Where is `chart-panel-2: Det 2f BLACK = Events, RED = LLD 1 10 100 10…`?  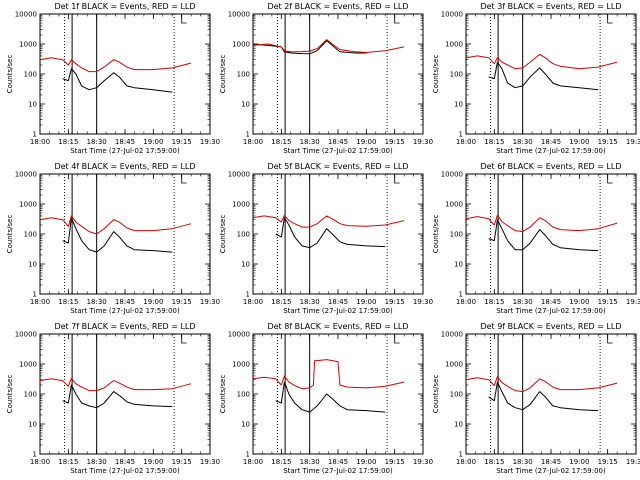 chart-panel-2: Det 2f BLACK = Events, RED = LLD 1 10 100 10… is located at coordinates (326, 78).